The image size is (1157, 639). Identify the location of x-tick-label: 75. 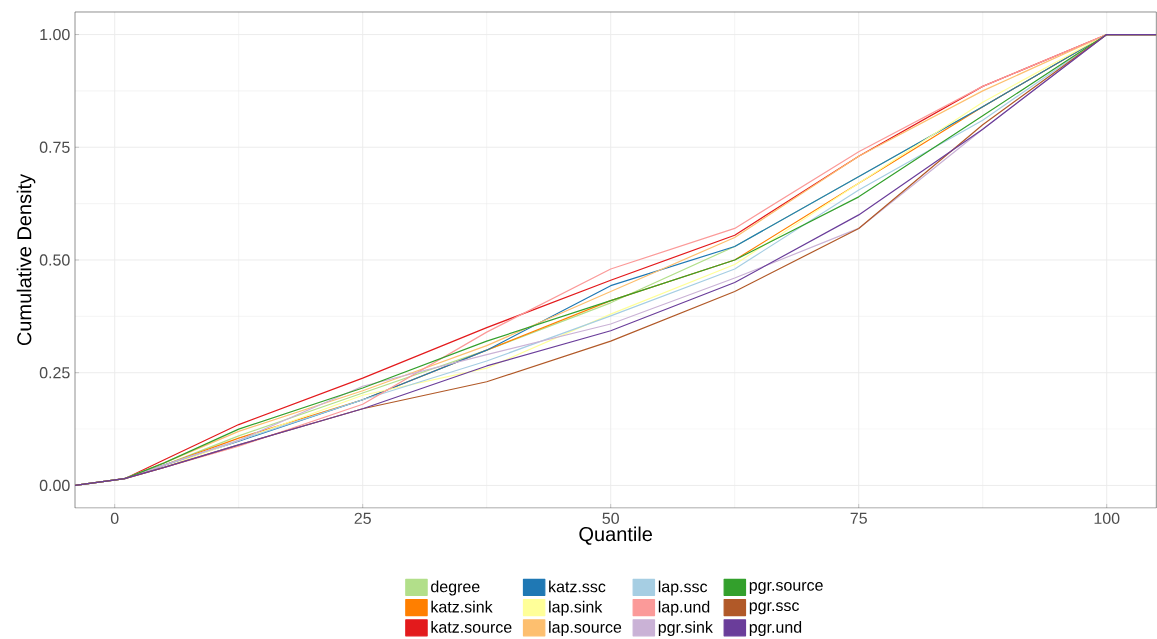
(858, 518).